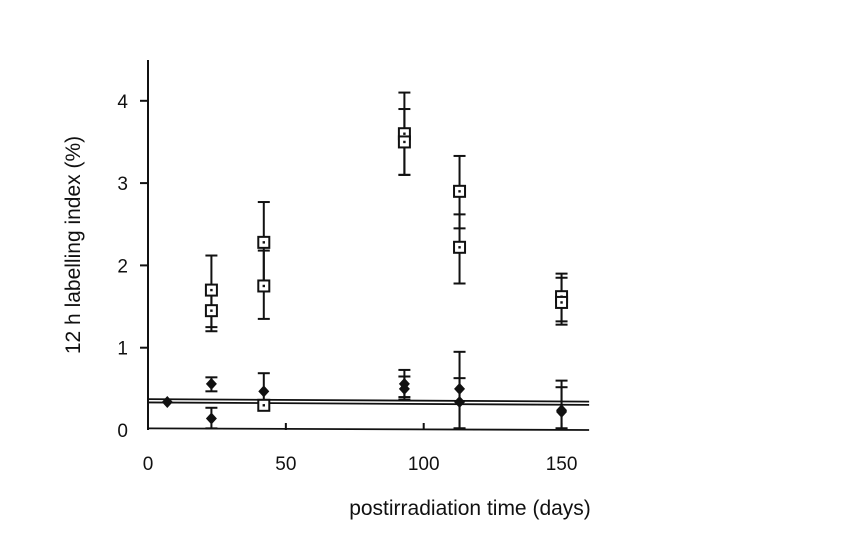 The width and height of the screenshot is (866, 554). I want to click on reference-lines, so click(368, 414).